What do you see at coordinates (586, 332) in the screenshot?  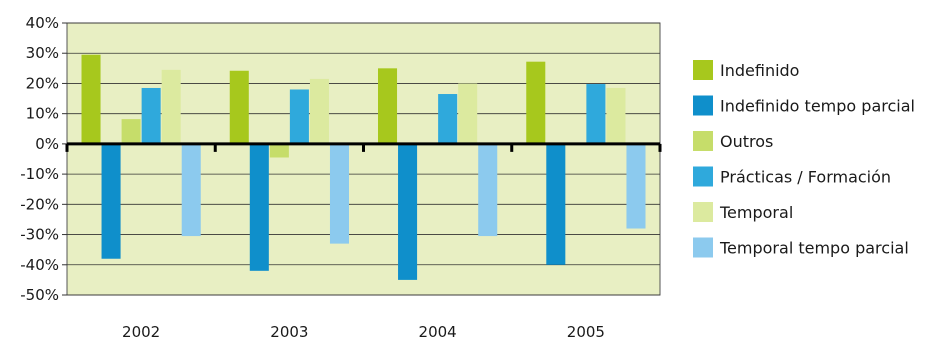 I see `x-category-label: 2005` at bounding box center [586, 332].